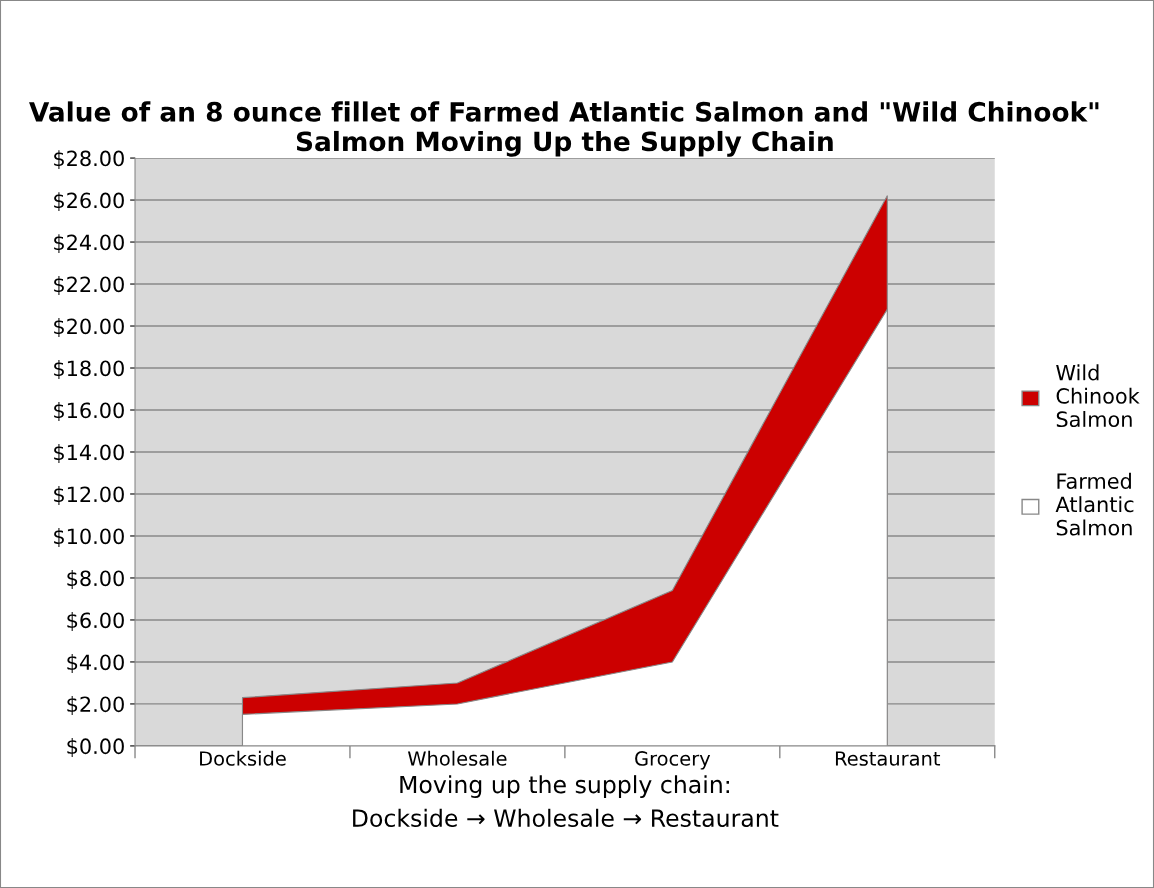 The height and width of the screenshot is (888, 1154). What do you see at coordinates (566, 801) in the screenshot?
I see `x-axis-title: Moving up the supply chain: Dockside → Wholesale → Restaurant` at bounding box center [566, 801].